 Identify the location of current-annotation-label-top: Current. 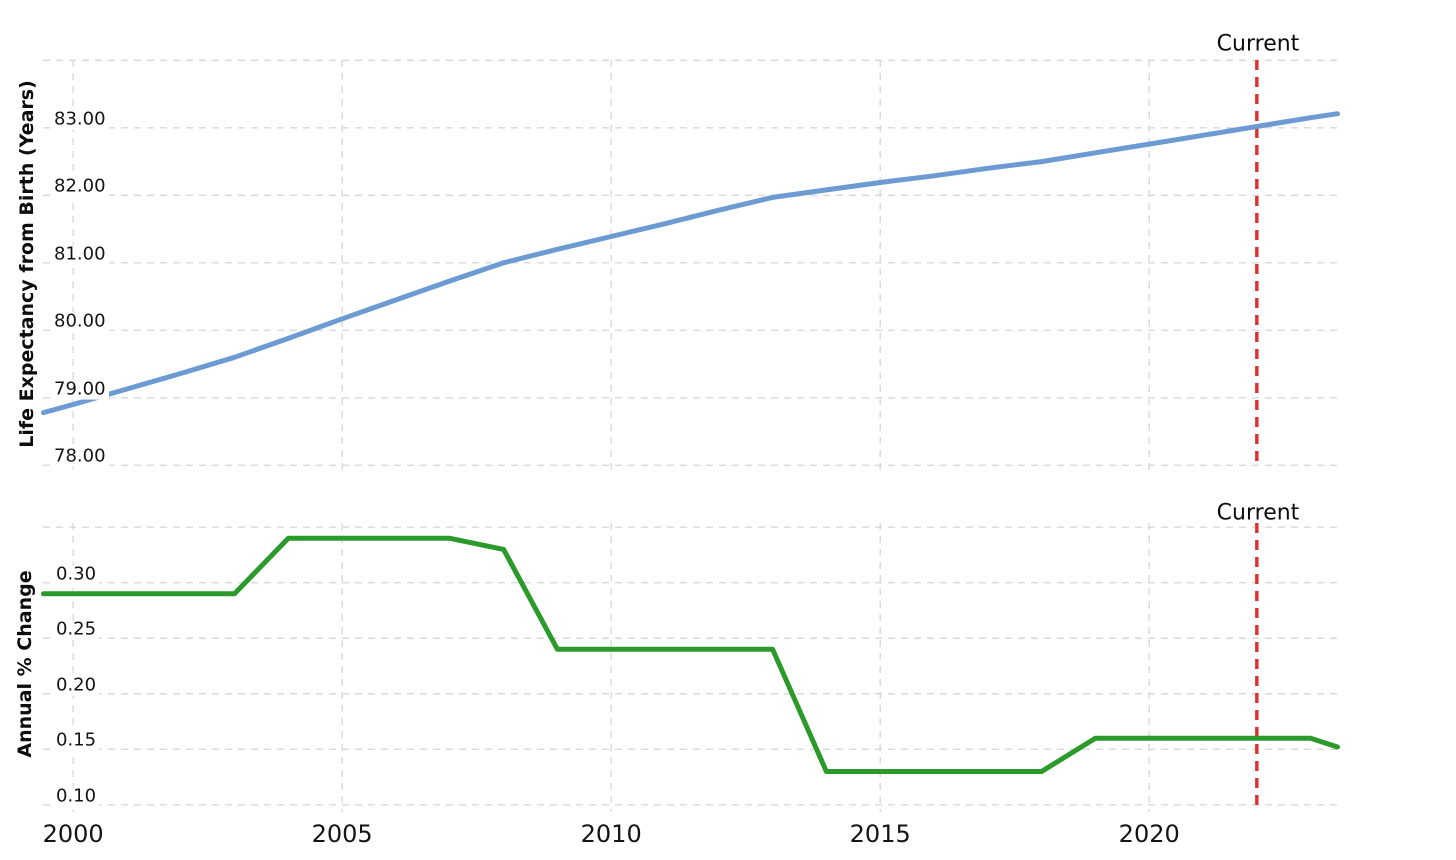
(1258, 44).